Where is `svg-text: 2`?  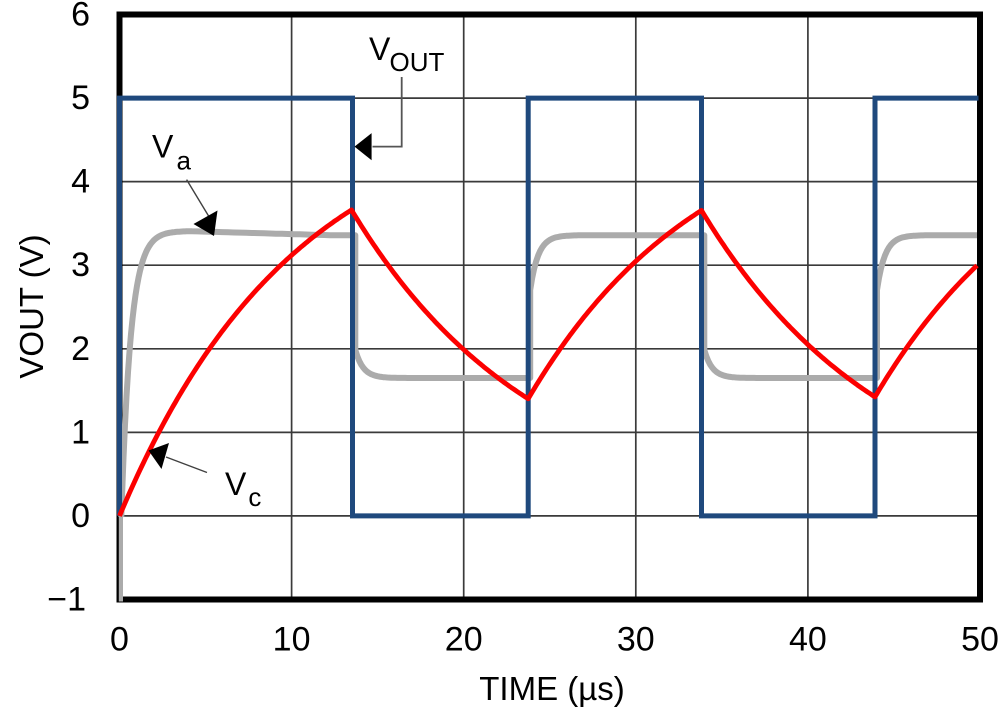
svg-text: 2 is located at coordinates (80, 349).